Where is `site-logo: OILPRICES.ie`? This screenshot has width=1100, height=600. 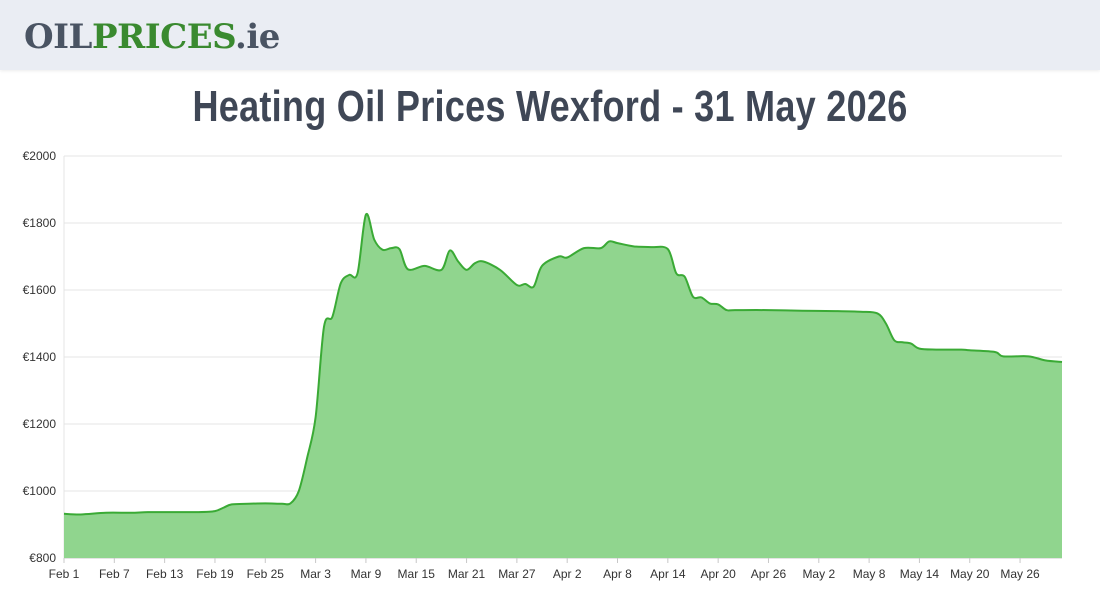 site-logo: OILPRICES.ie is located at coordinates (152, 37).